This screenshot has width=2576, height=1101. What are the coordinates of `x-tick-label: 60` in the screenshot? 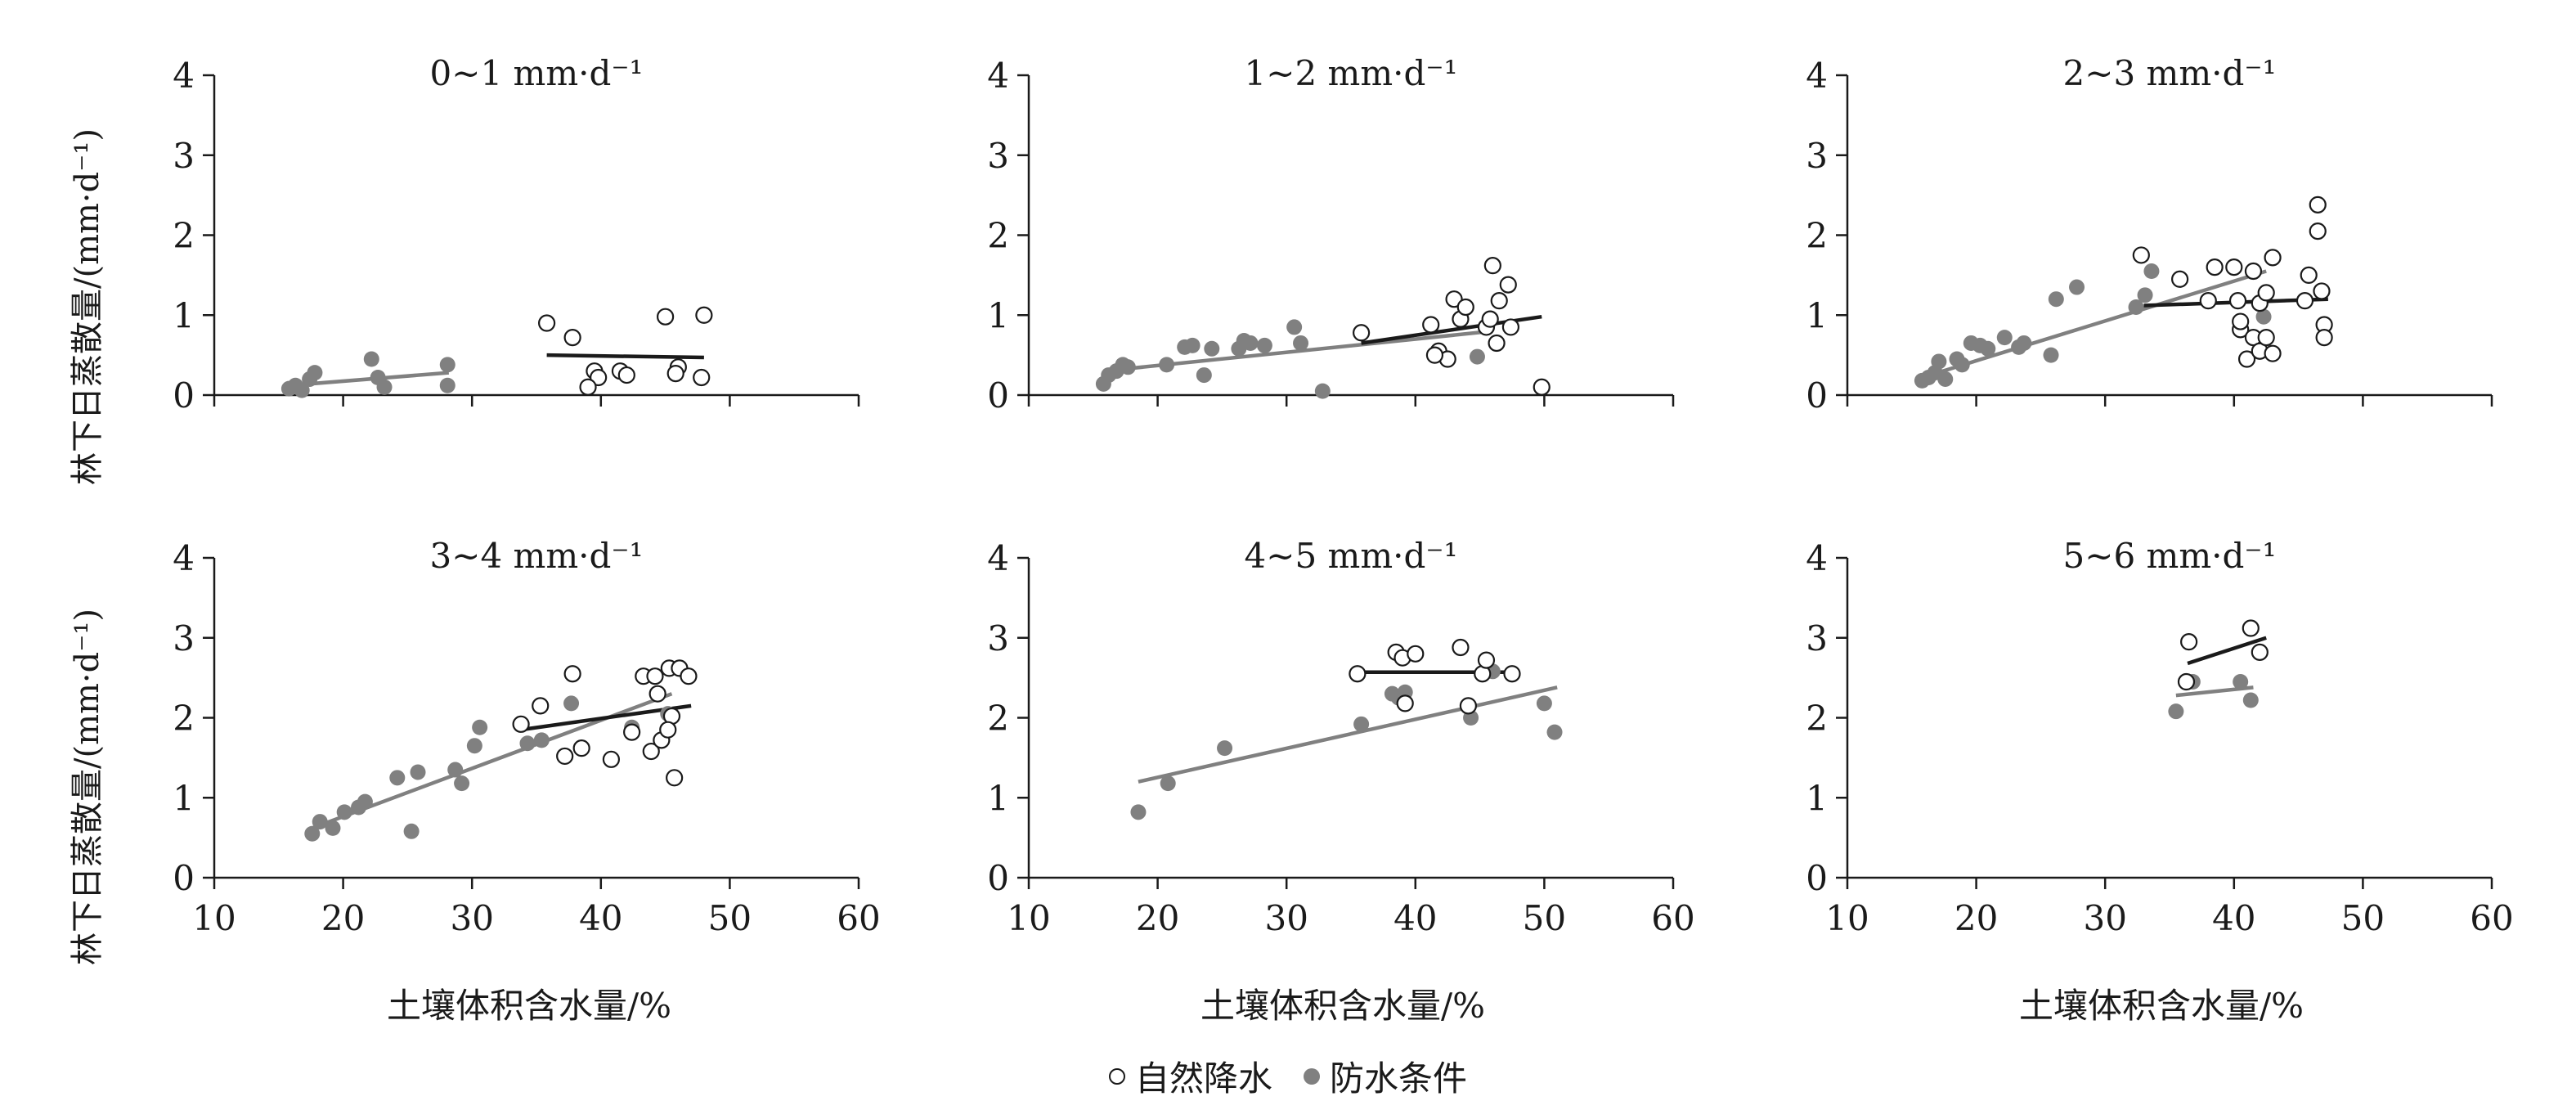 It's located at (1672, 918).